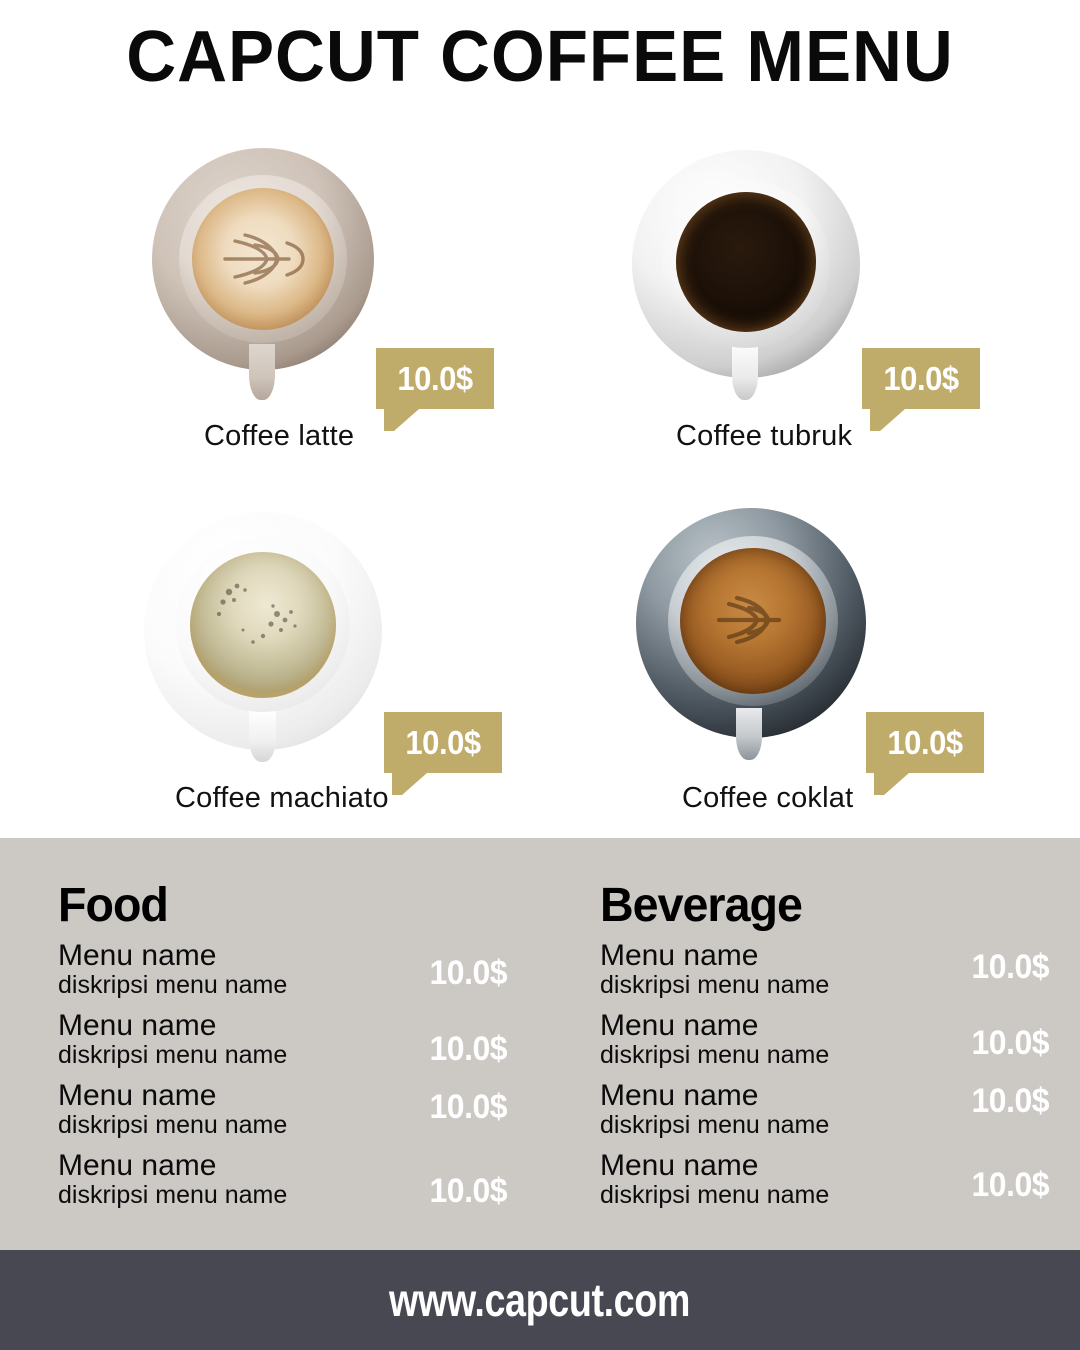  I want to click on page-title: CAPCUT COFFEE MENU, so click(540, 57).